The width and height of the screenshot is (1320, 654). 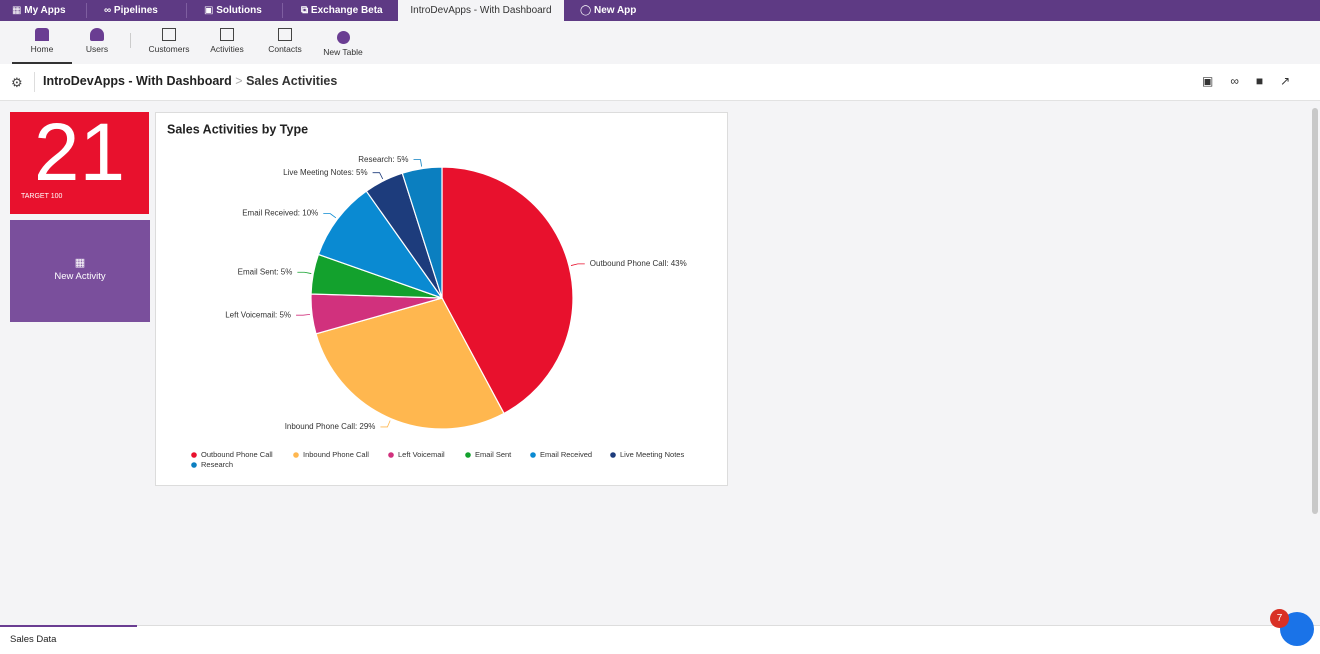 What do you see at coordinates (137, 81) in the screenshot?
I see `breadcrumb-app: IntroDevApps - With Dashboard` at bounding box center [137, 81].